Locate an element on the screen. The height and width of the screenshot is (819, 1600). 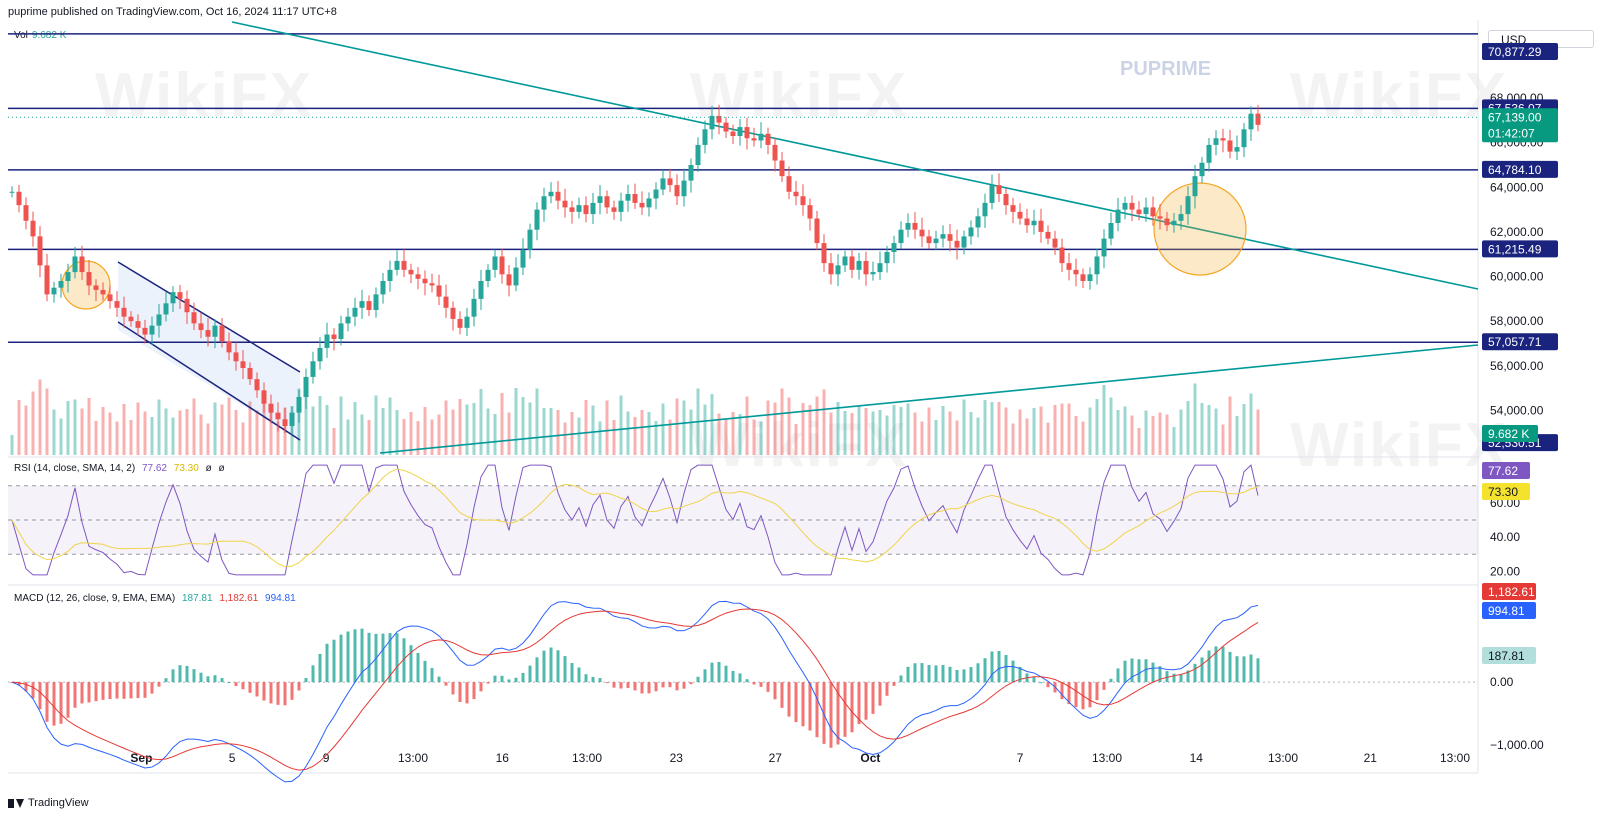
macd-line-badge: 994.81 is located at coordinates (1506, 611).